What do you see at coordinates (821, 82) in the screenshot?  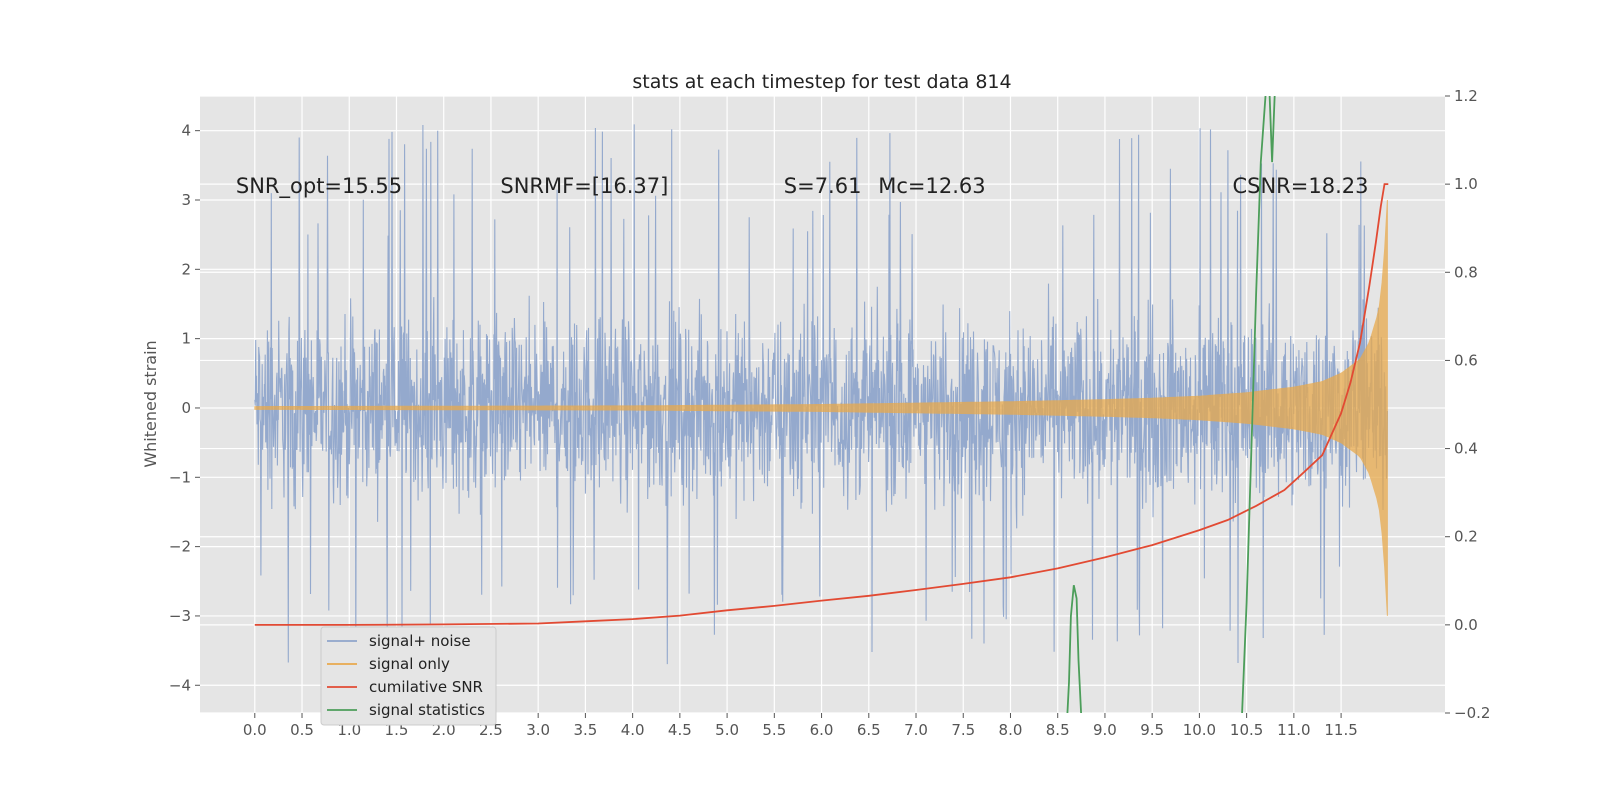 I see `chart-title: stats at each timestep for test data 814` at bounding box center [821, 82].